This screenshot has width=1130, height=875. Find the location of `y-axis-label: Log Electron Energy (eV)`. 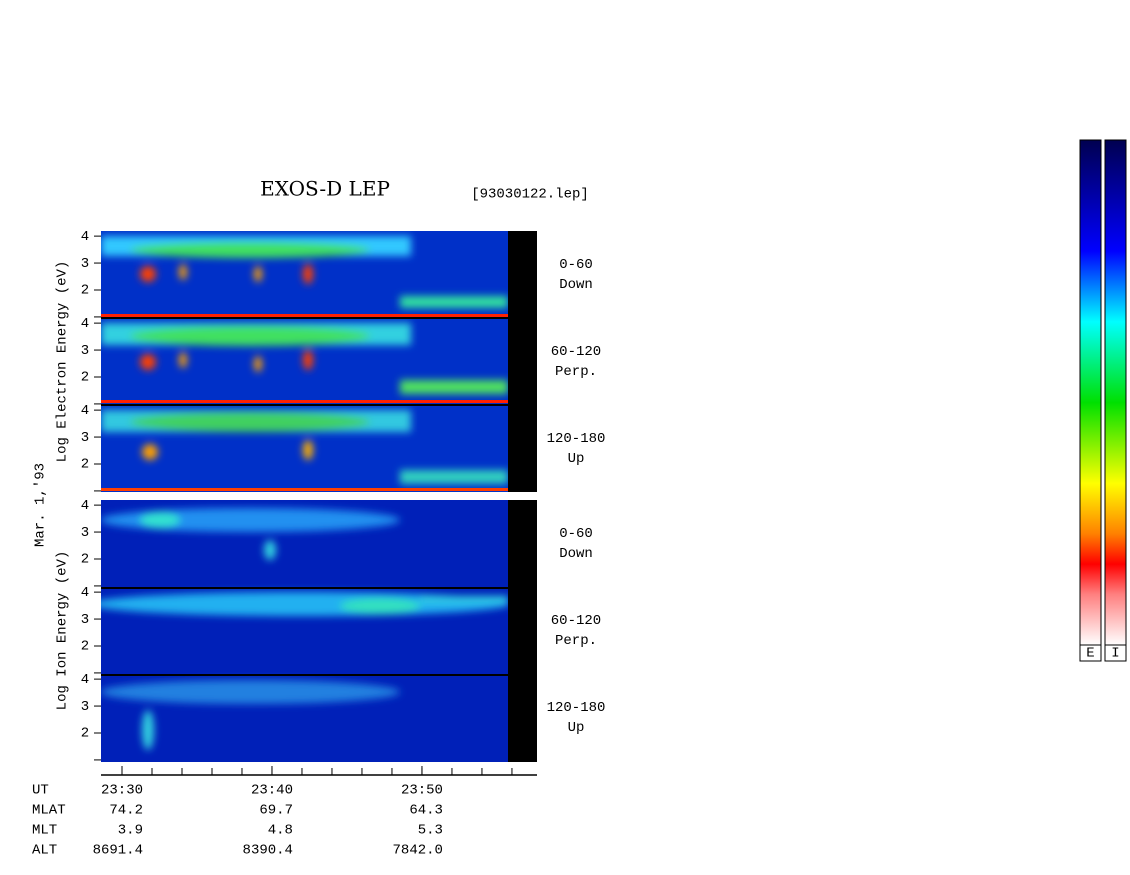

y-axis-label: Log Electron Energy (eV) is located at coordinates (63, 362).